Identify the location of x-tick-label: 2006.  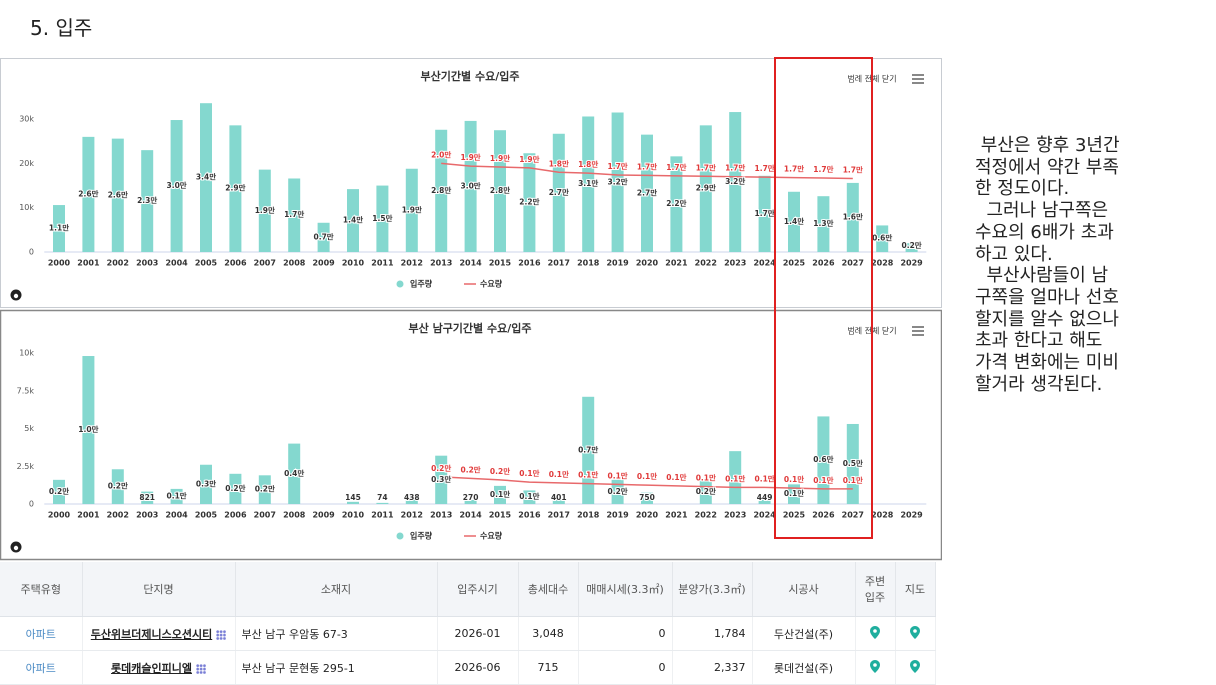
(235, 263).